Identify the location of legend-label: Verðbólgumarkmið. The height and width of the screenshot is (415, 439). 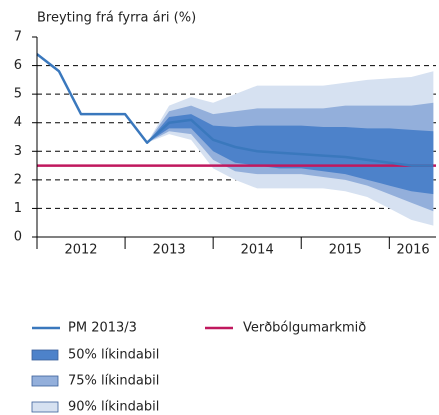
(304, 328).